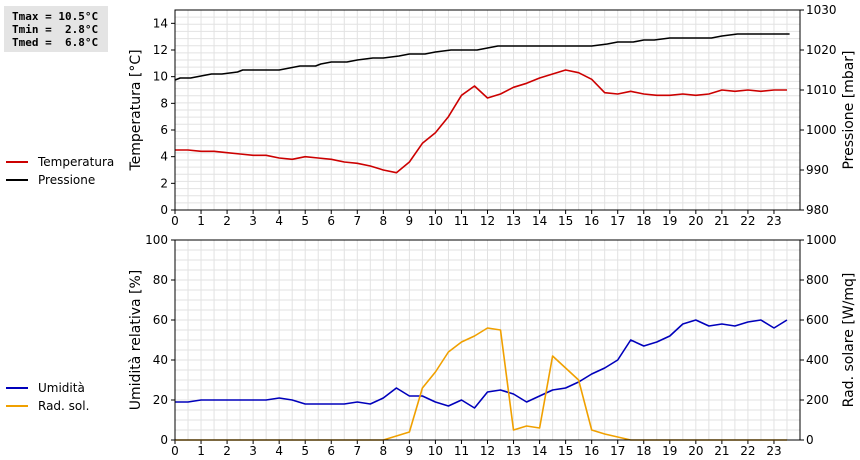 This screenshot has height=460, width=860. I want to click on stats-box: Tmax = 10.5°C Tmin = 2.8°C Tmed = 6.8°C, so click(56, 29).